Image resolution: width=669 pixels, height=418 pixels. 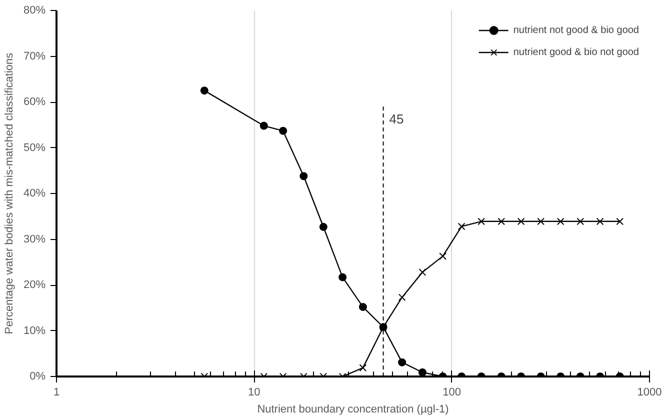 I want to click on y-tick-label: 60%, so click(x=34, y=102).